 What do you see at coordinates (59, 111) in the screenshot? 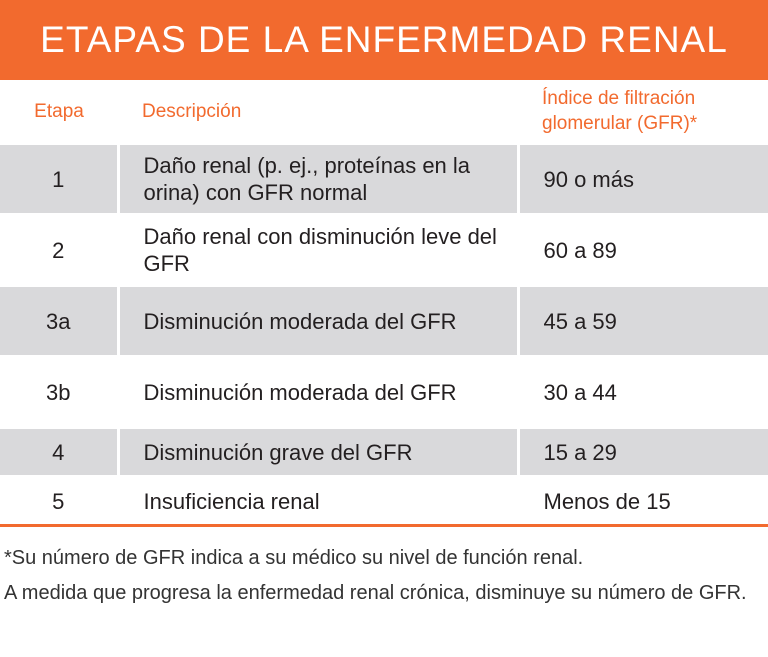
I see `header-cell: Etapa` at bounding box center [59, 111].